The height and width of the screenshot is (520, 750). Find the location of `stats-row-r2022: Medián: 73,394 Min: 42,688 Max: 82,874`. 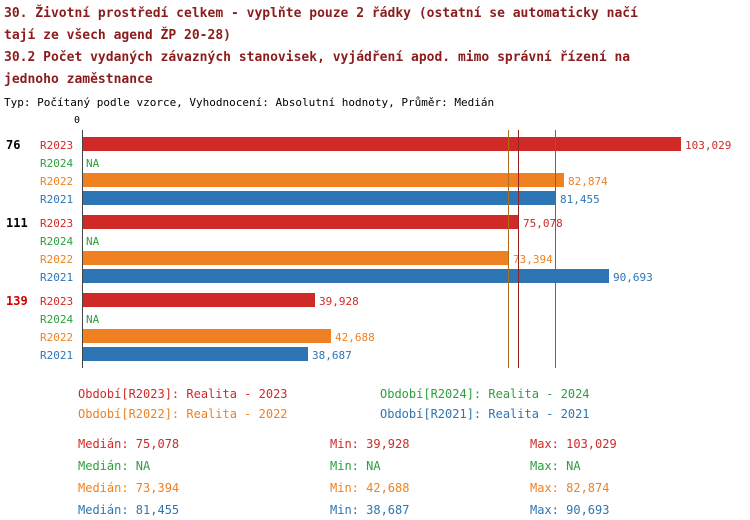

stats-row-r2022: Medián: 73,394 Min: 42,688 Max: 82,874 is located at coordinates (375, 492).